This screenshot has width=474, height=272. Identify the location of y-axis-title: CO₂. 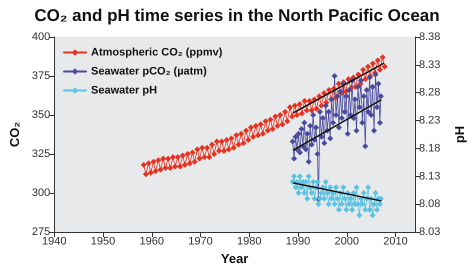
(14, 135).